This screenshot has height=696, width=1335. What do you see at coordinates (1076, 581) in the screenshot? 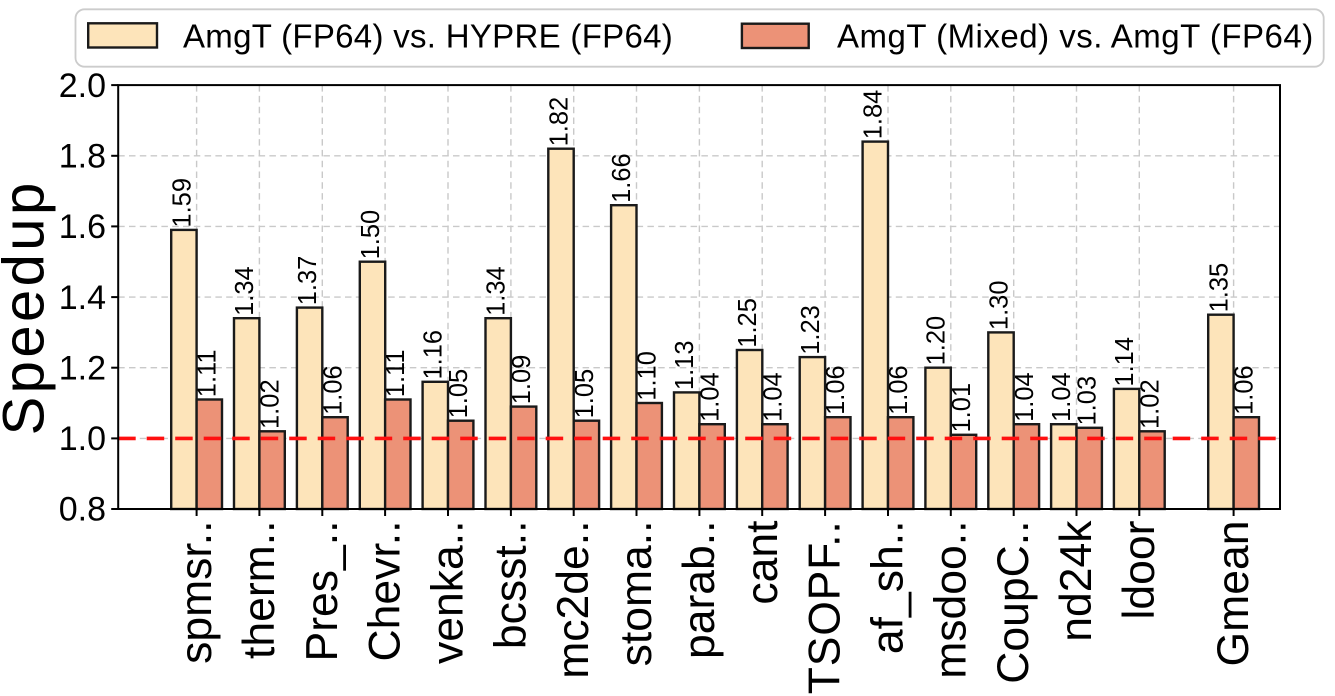
I see `svg-text: nd24k` at bounding box center [1076, 581].